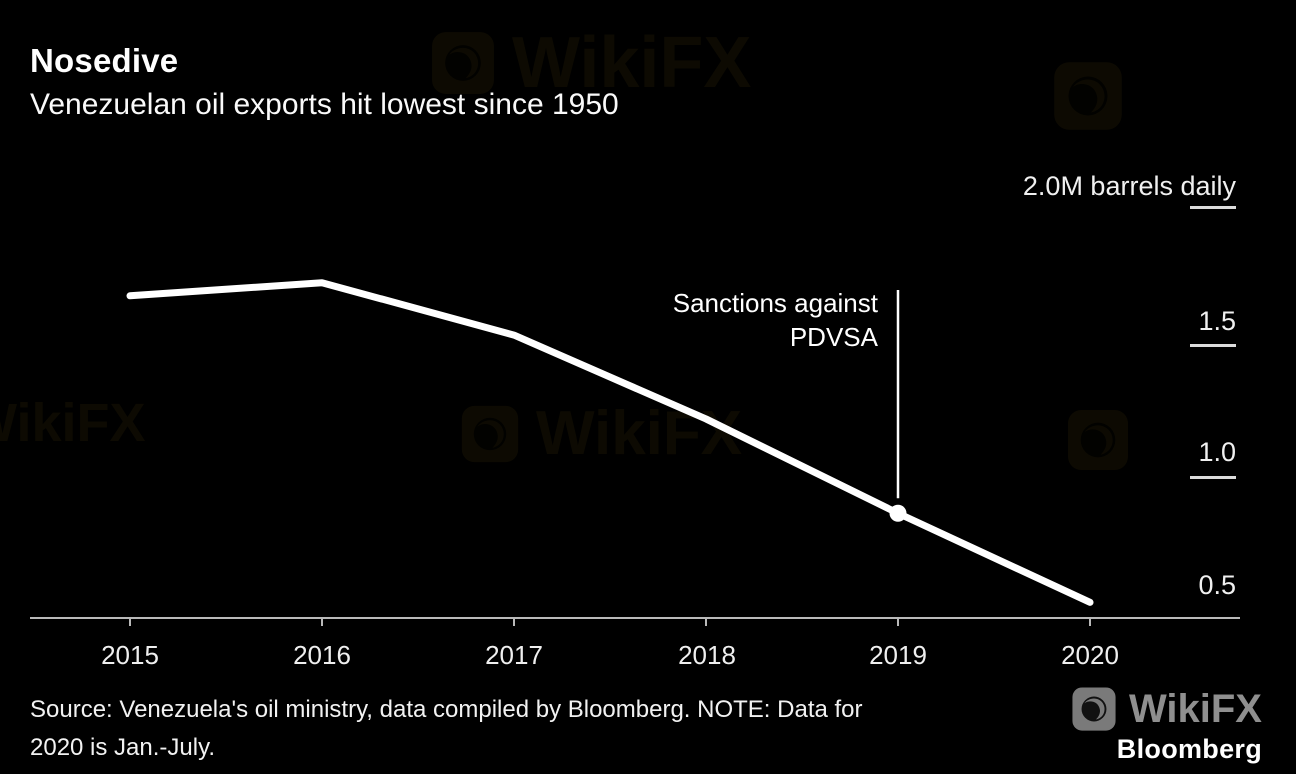  What do you see at coordinates (122, 747) in the screenshot?
I see `source-line2: 2020 is Jan.-July.` at bounding box center [122, 747].